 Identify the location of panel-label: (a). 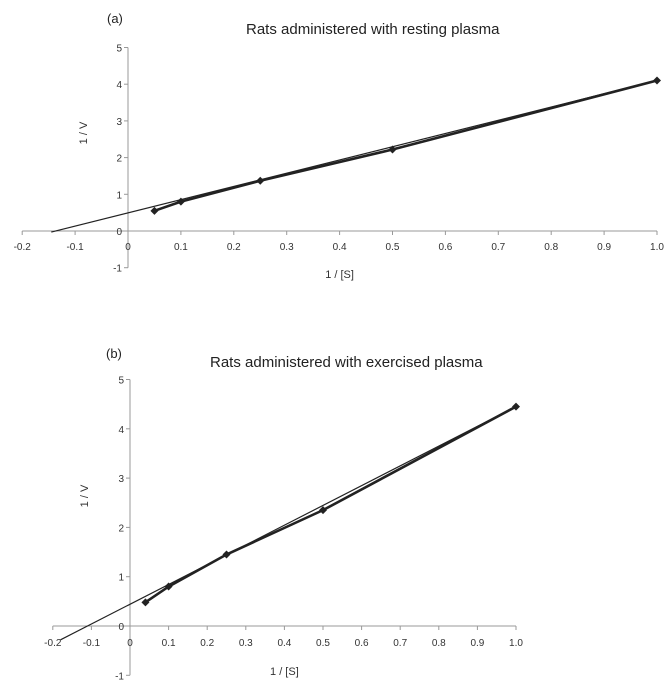
(115, 18).